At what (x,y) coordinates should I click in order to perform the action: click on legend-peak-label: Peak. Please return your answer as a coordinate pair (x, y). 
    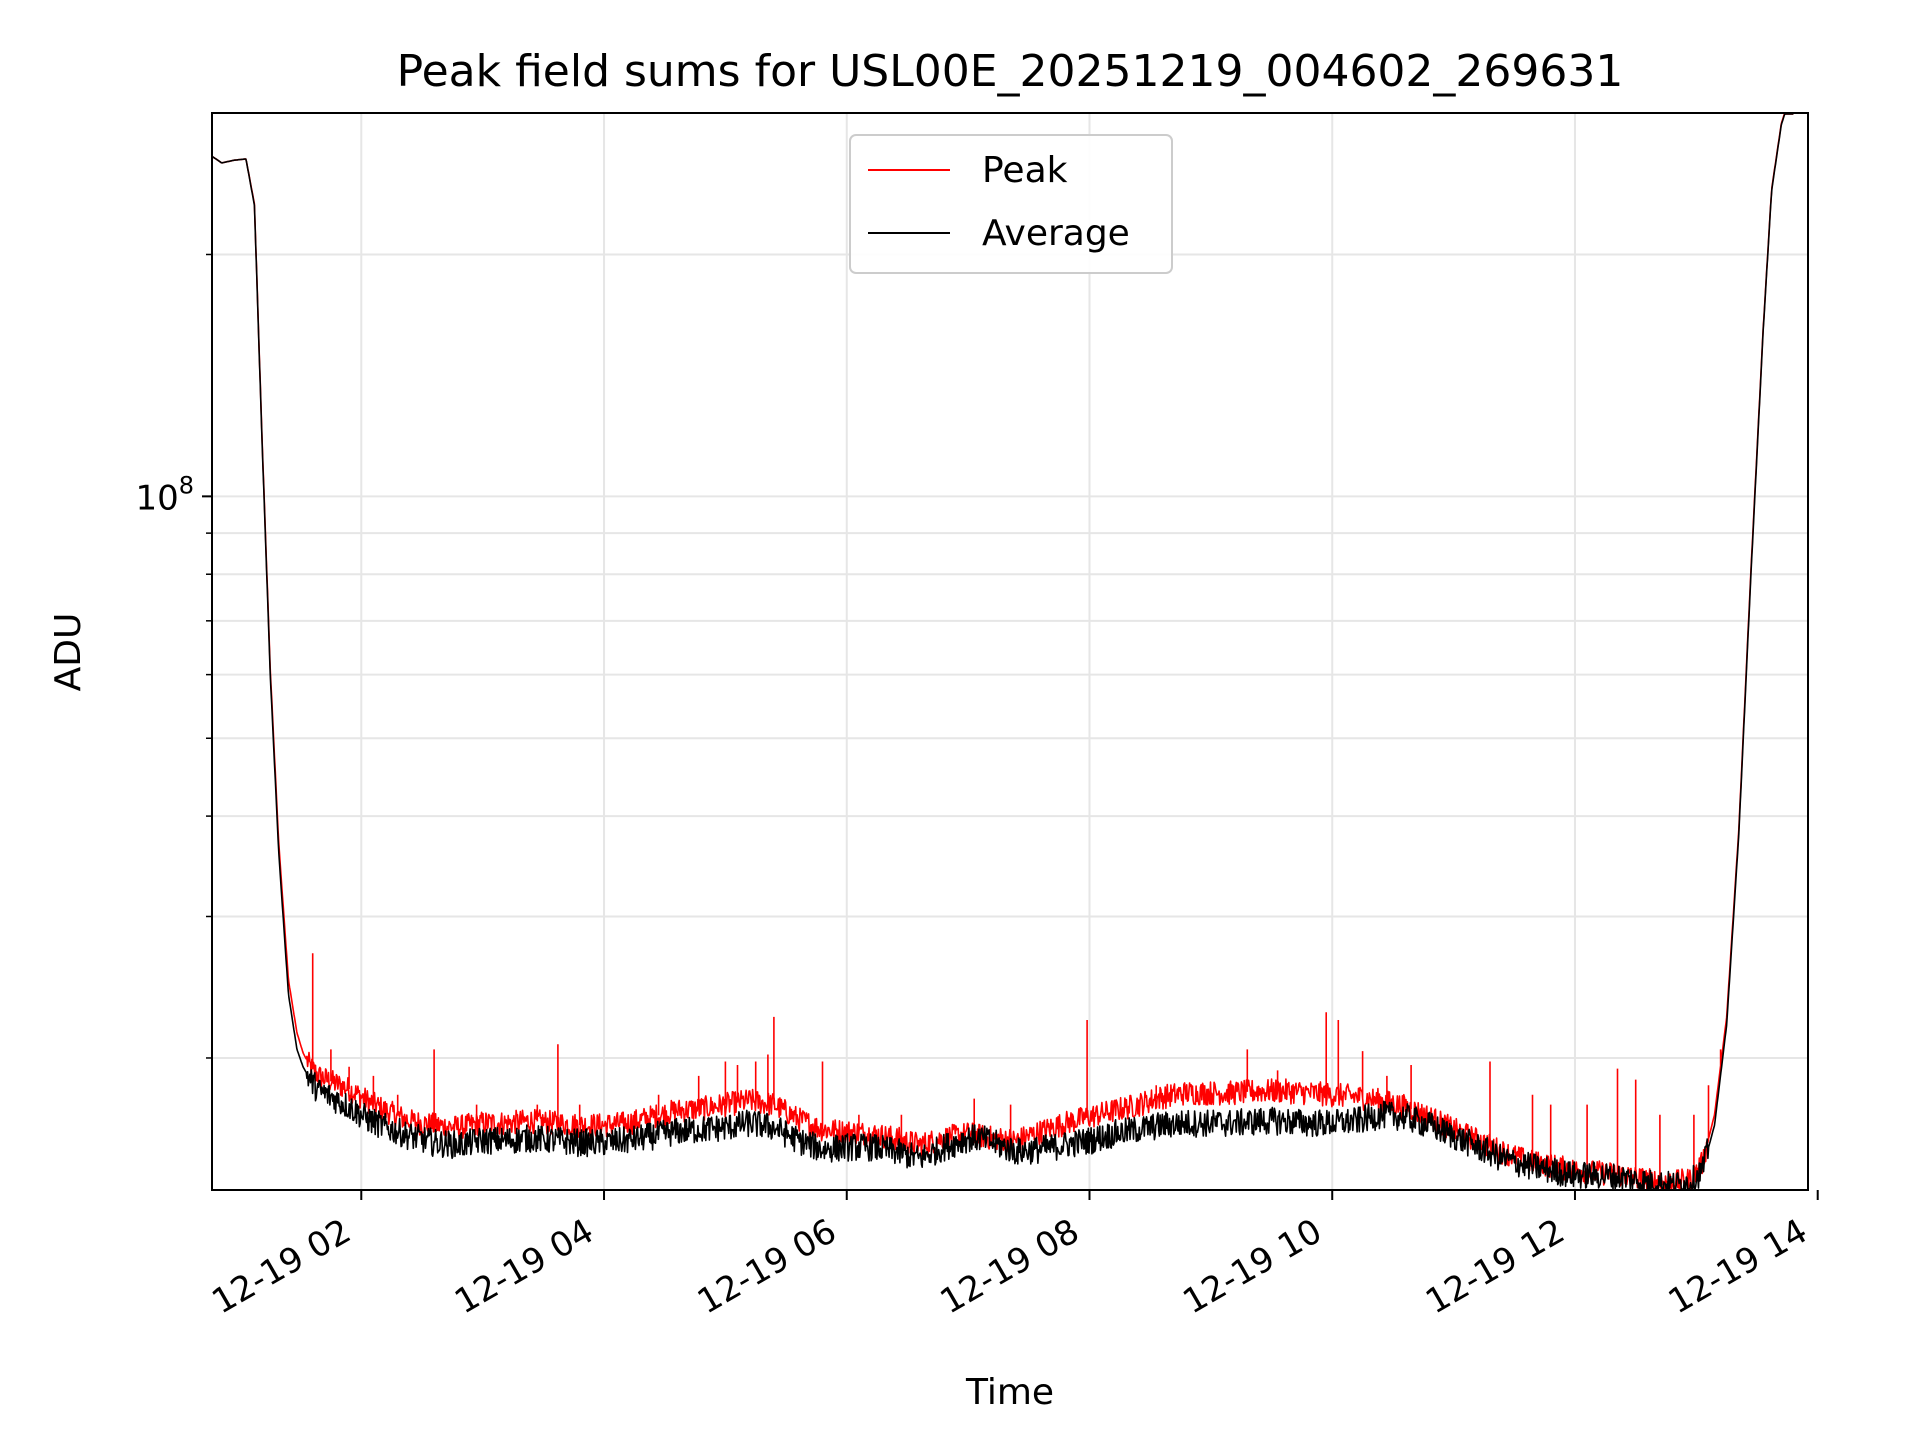
    Looking at the image, I should click on (1025, 170).